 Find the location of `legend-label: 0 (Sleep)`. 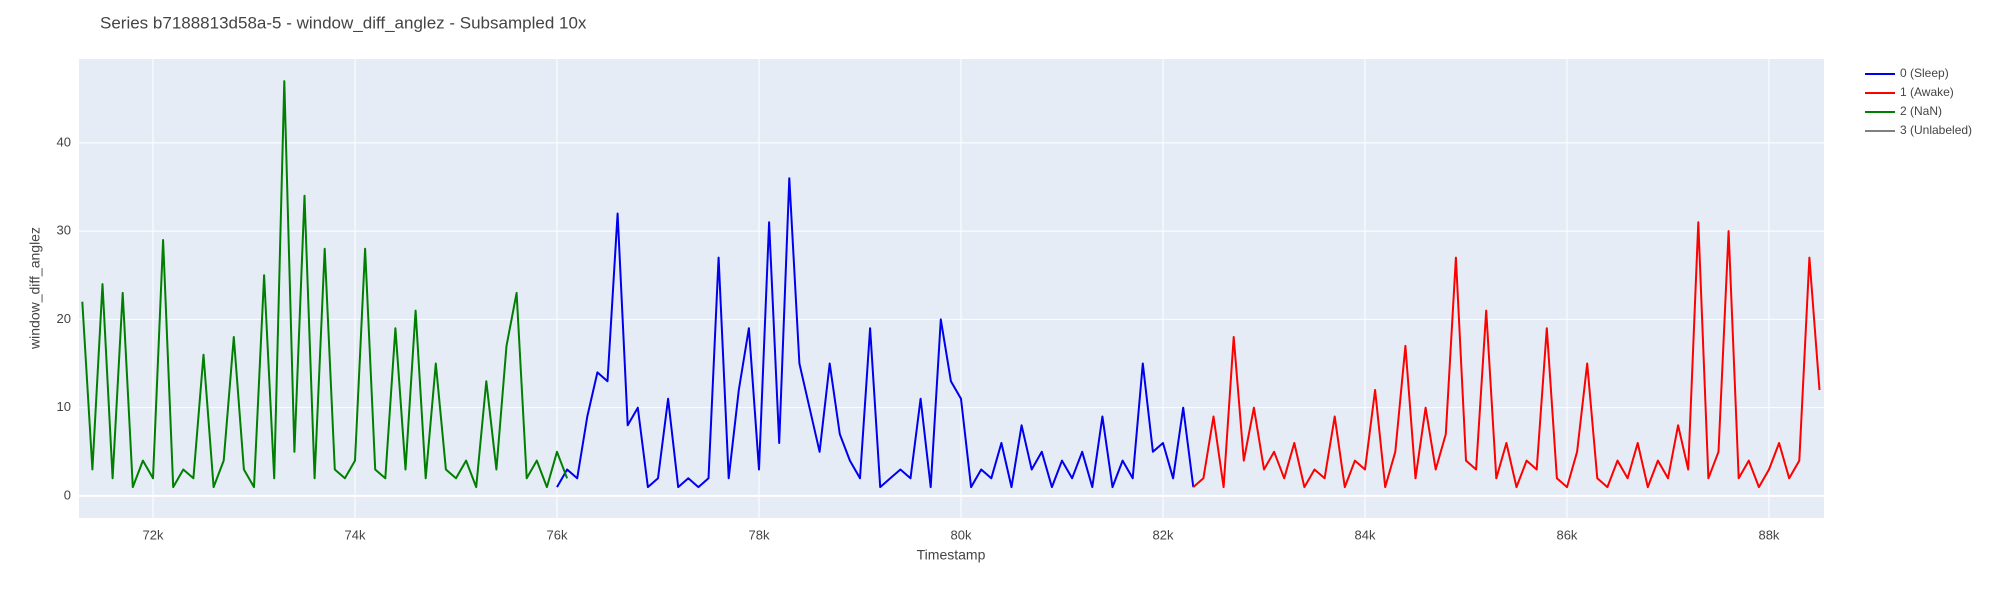

legend-label: 0 (Sleep) is located at coordinates (1924, 73).